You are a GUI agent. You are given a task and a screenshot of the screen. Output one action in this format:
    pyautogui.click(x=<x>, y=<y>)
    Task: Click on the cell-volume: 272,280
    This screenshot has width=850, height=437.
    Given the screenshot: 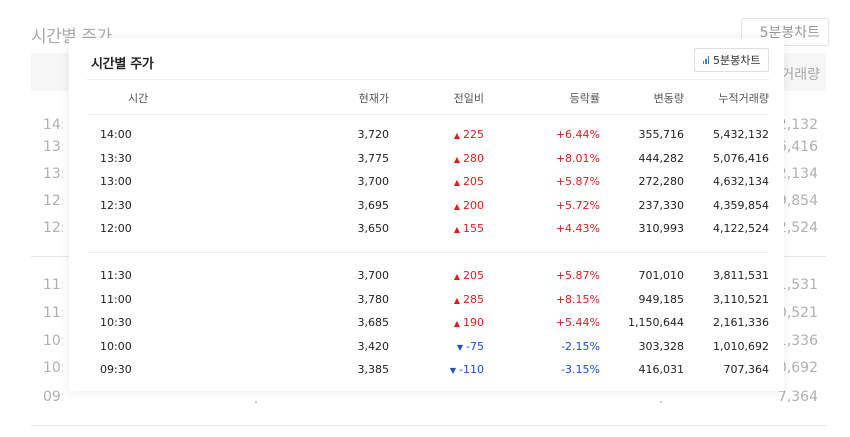 What is the action you would take?
    pyautogui.click(x=661, y=181)
    